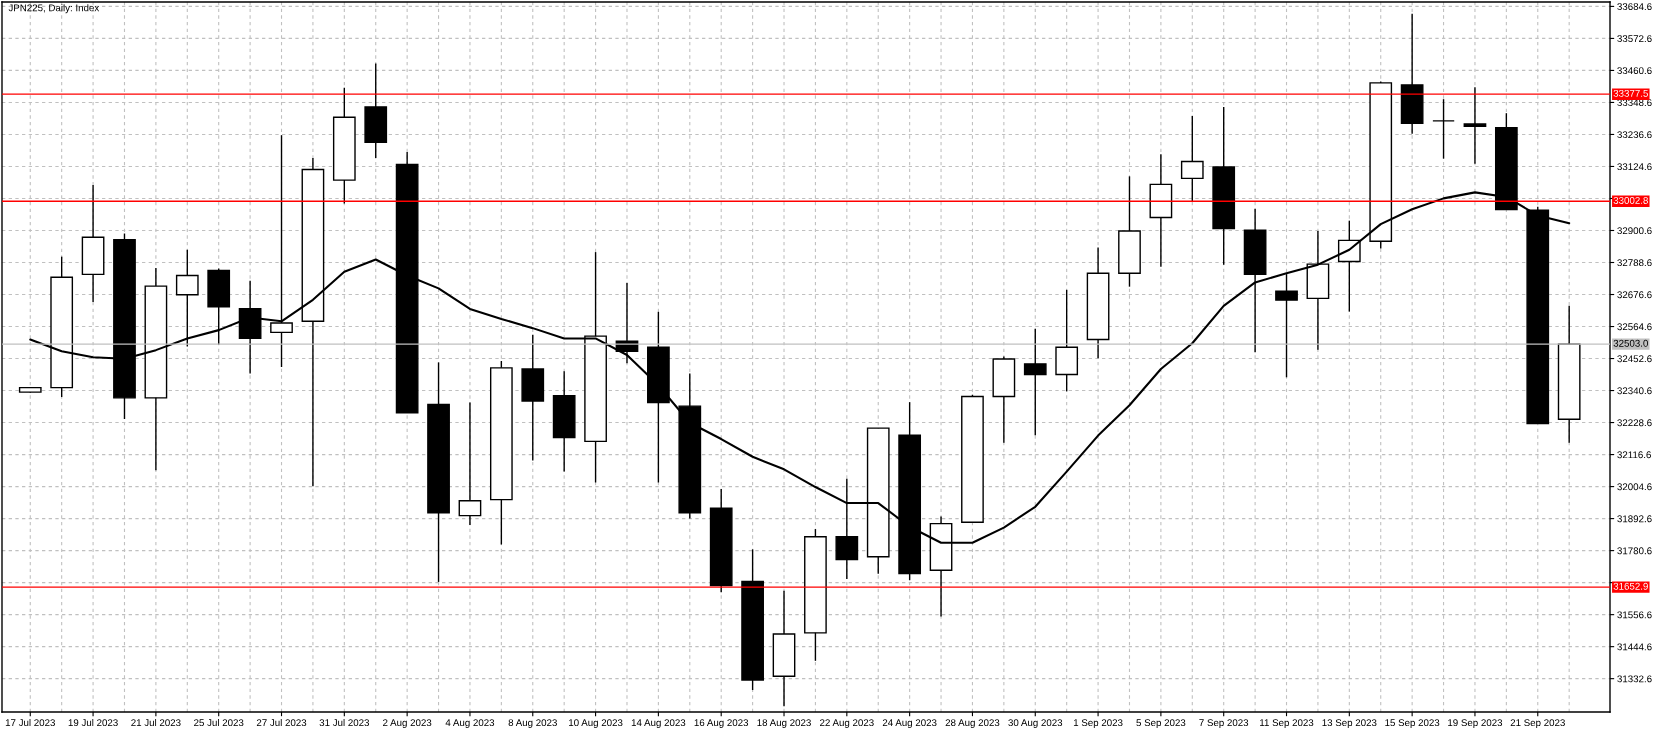  I want to click on x-tick-label: 11 Sep 2023, so click(1287, 724).